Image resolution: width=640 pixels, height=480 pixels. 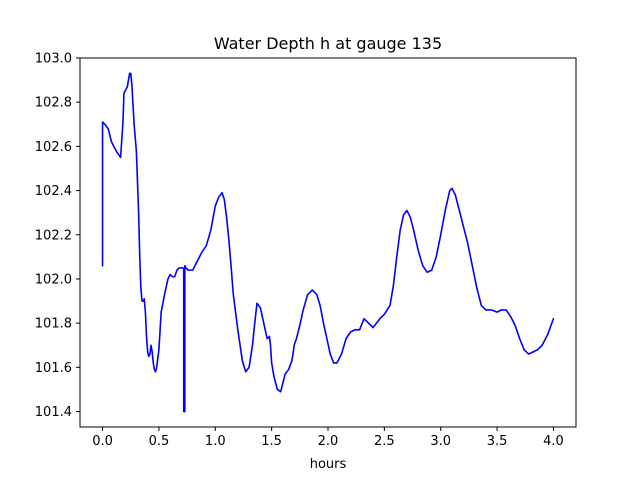 I want to click on x-tick-label: 4.0, so click(x=553, y=441).